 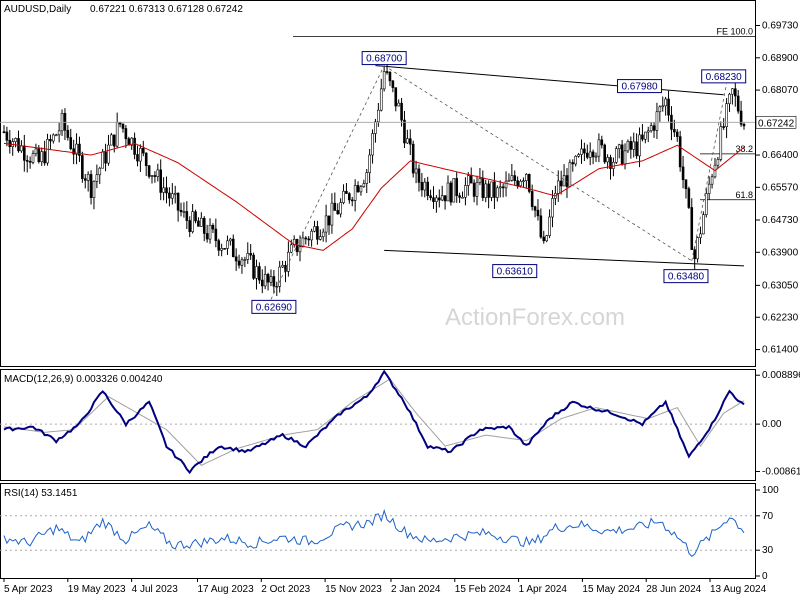 What do you see at coordinates (780, 58) in the screenshot?
I see `price-tick-label: 0.68900` at bounding box center [780, 58].